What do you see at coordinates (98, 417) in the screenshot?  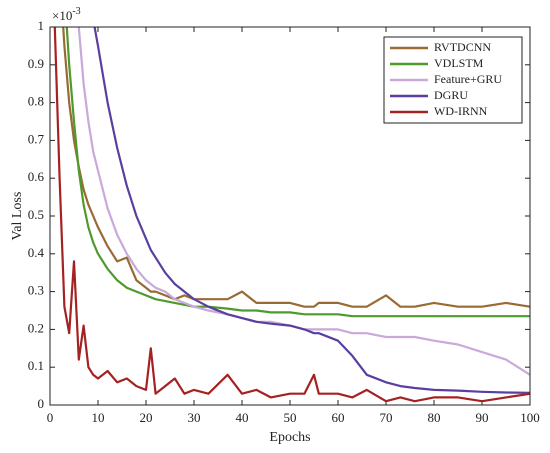 I see `x-tick-label: 10` at bounding box center [98, 417].